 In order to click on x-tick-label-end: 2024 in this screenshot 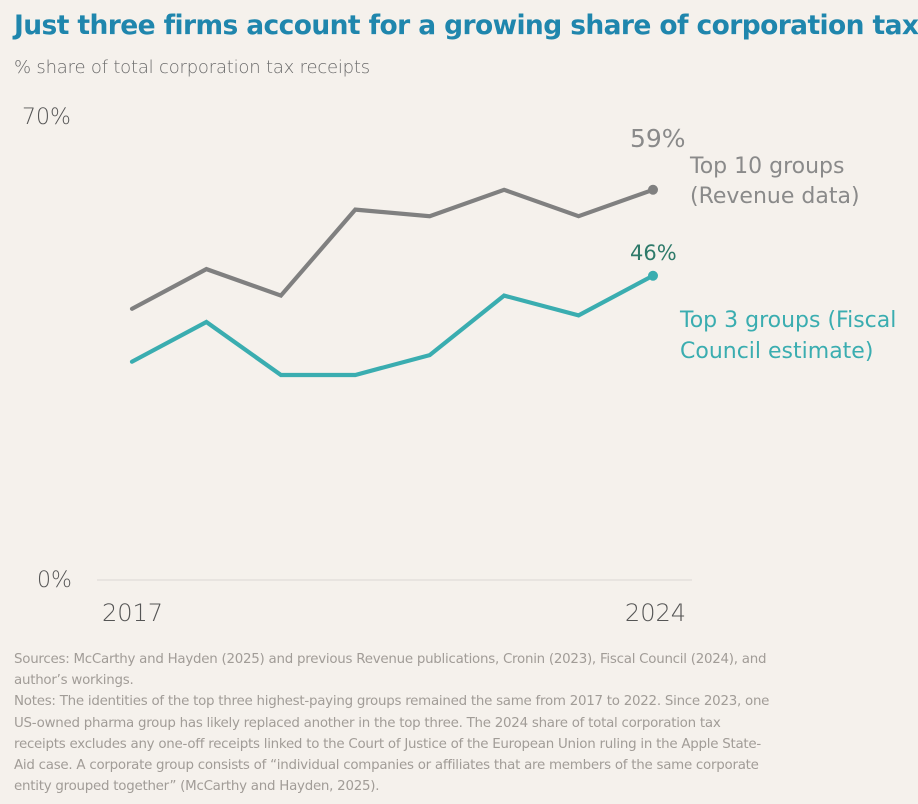, I will do `click(655, 613)`.